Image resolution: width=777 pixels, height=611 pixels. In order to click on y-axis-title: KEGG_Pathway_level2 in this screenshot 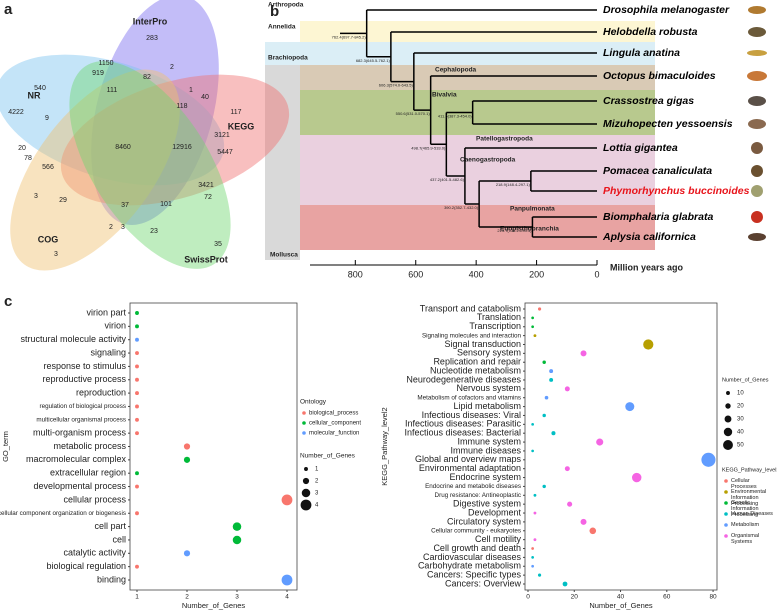, I will do `click(384, 446)`.